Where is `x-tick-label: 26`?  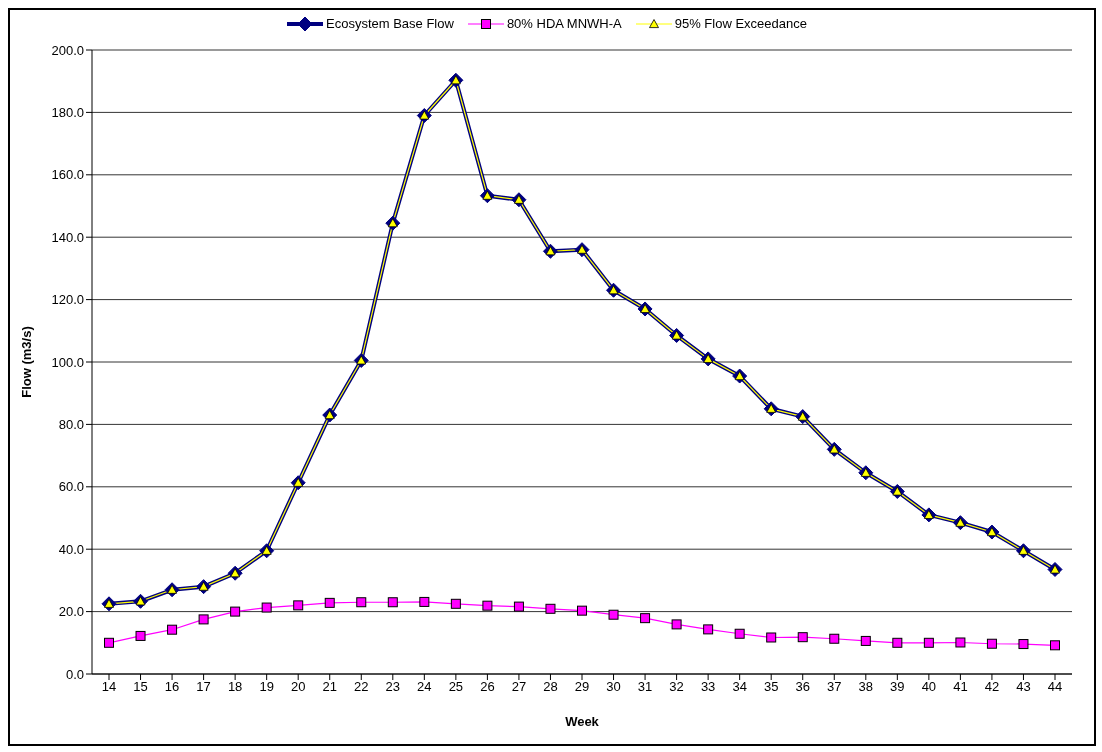 x-tick-label: 26 is located at coordinates (487, 687).